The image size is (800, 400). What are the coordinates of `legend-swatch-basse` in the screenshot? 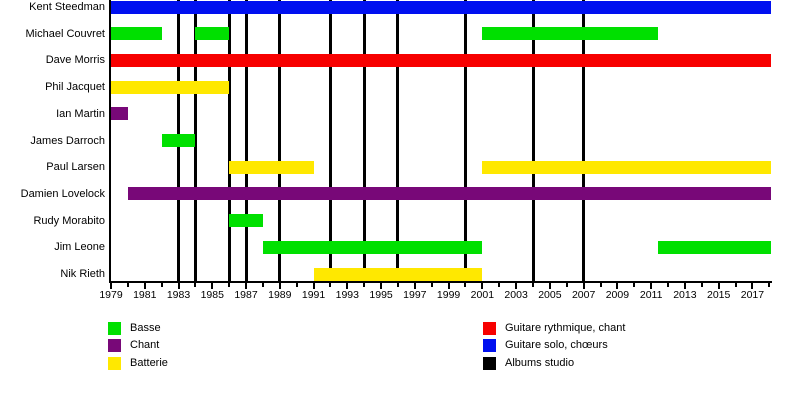 It's located at (114, 328).